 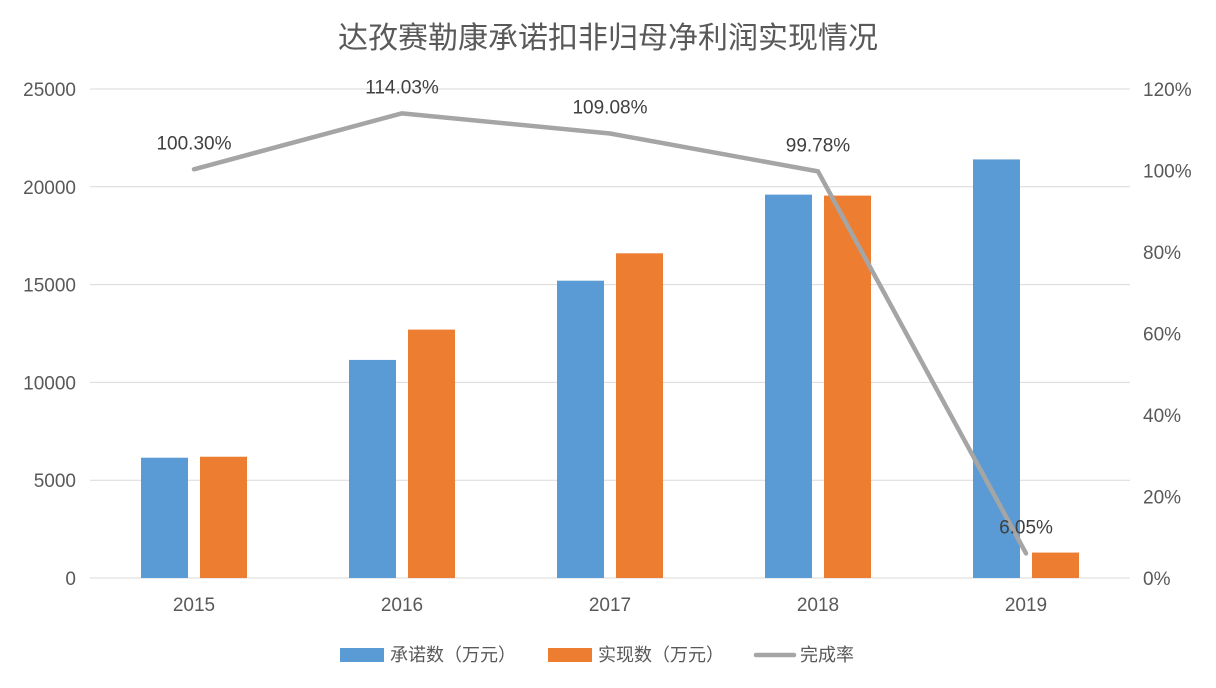 I want to click on right-tick-label: 60%, so click(x=1162, y=335).